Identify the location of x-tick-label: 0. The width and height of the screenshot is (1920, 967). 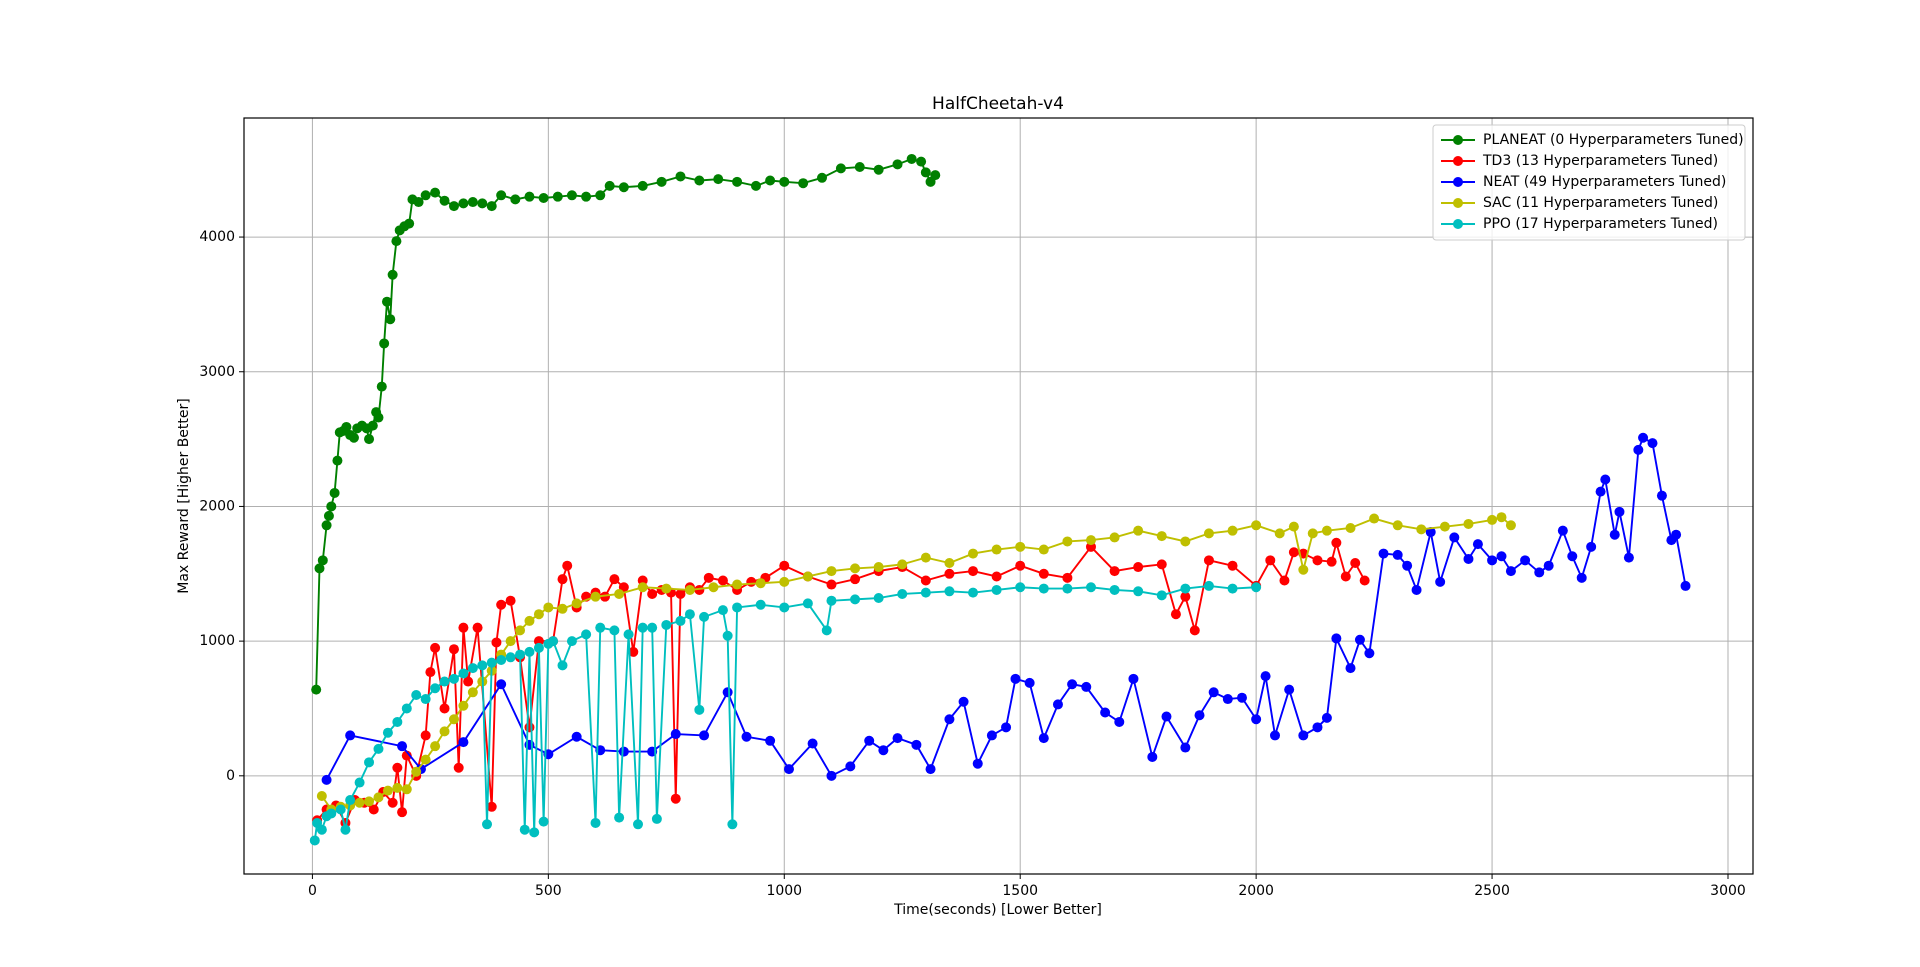
(312, 891).